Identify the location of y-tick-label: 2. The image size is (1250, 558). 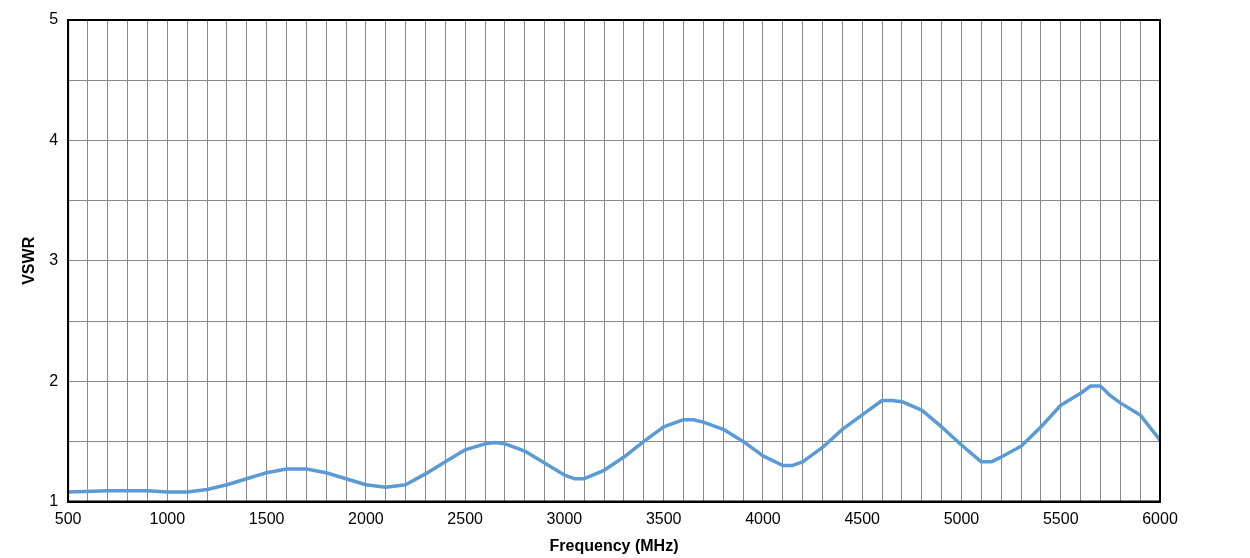
(54, 380).